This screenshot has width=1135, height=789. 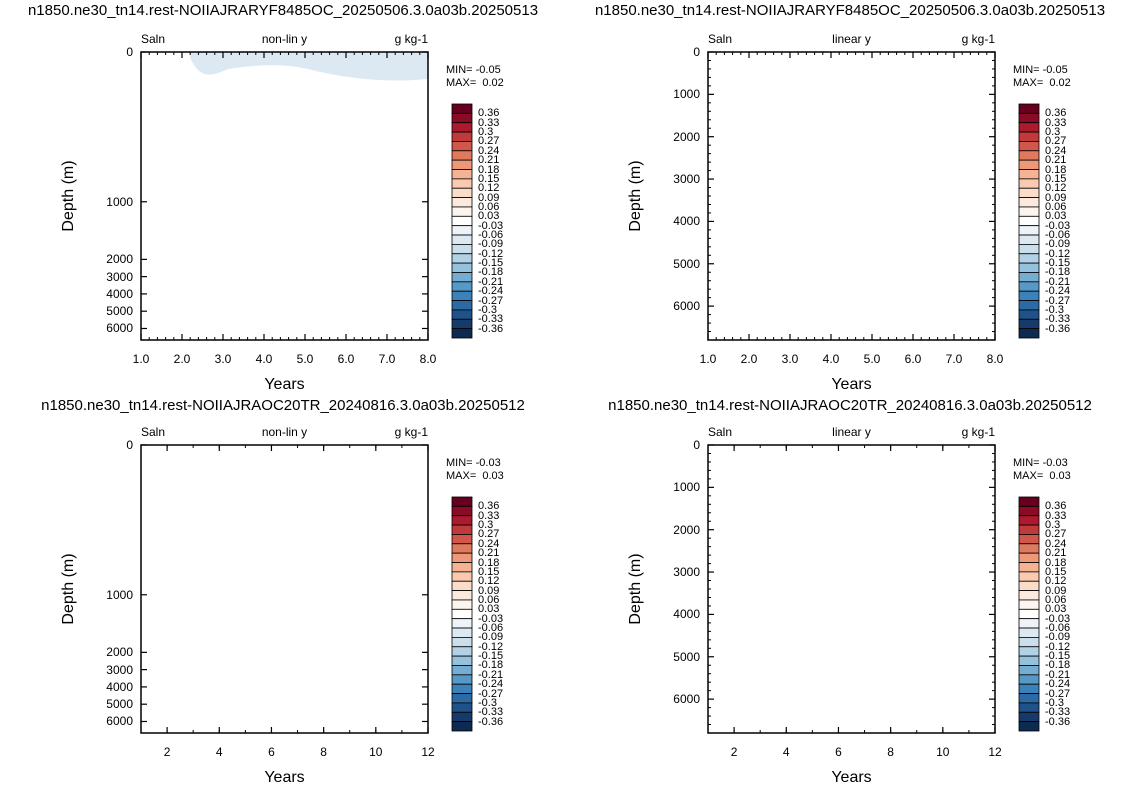 I want to click on max-value: MAX= 0.03, so click(x=1042, y=476).